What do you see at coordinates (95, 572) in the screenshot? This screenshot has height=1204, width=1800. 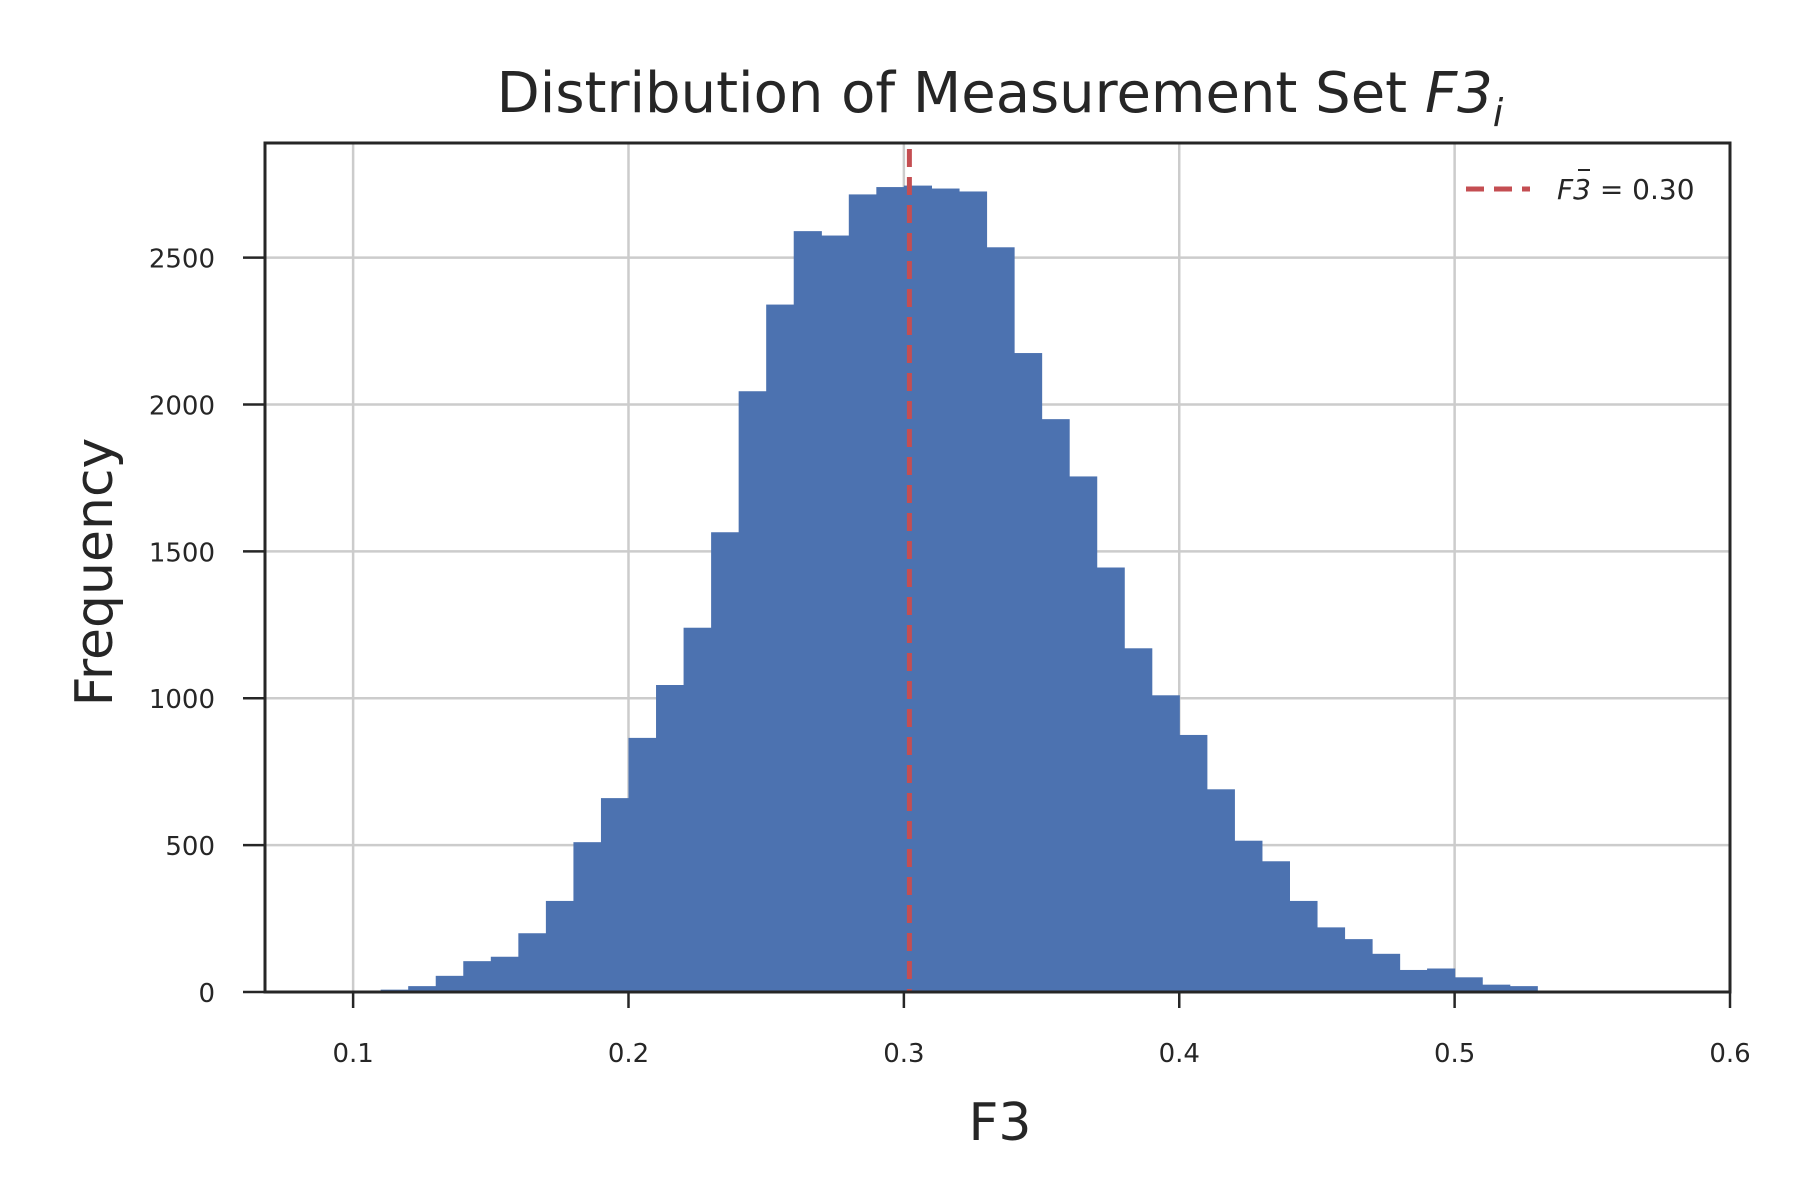 I see `y-axis-label: Frequency` at bounding box center [95, 572].